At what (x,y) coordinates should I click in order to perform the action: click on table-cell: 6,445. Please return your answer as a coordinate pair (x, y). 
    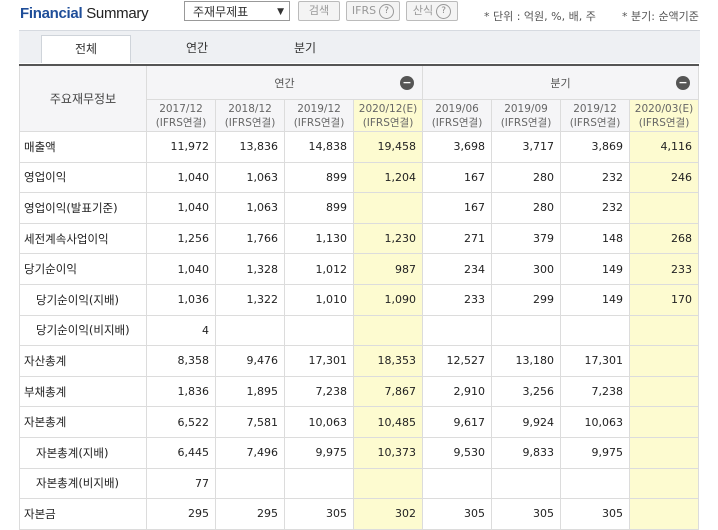
    Looking at the image, I should click on (181, 452).